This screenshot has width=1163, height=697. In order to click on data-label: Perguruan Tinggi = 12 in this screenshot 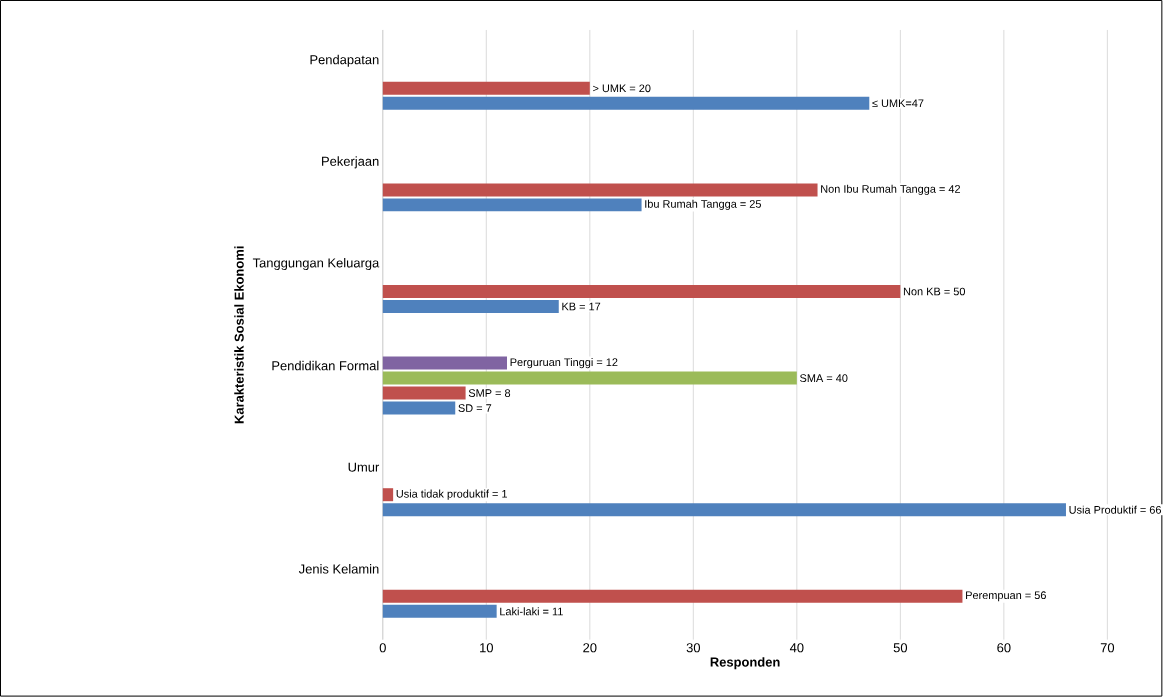, I will do `click(564, 363)`.